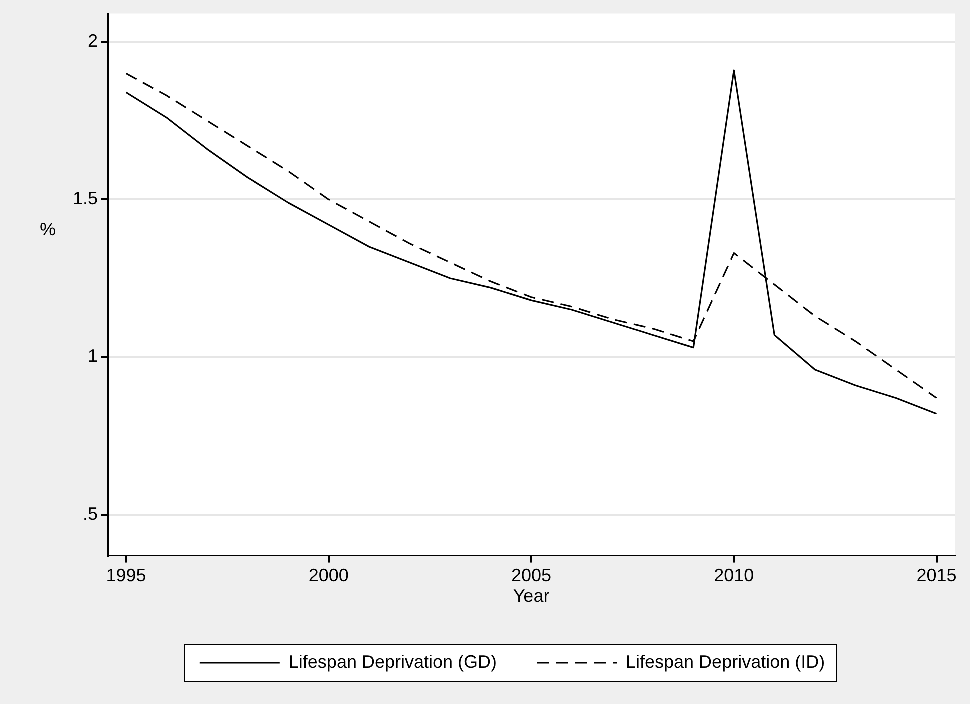 Image resolution: width=970 pixels, height=704 pixels. Describe the element at coordinates (734, 576) in the screenshot. I see `x-tick-label: 2010` at that location.